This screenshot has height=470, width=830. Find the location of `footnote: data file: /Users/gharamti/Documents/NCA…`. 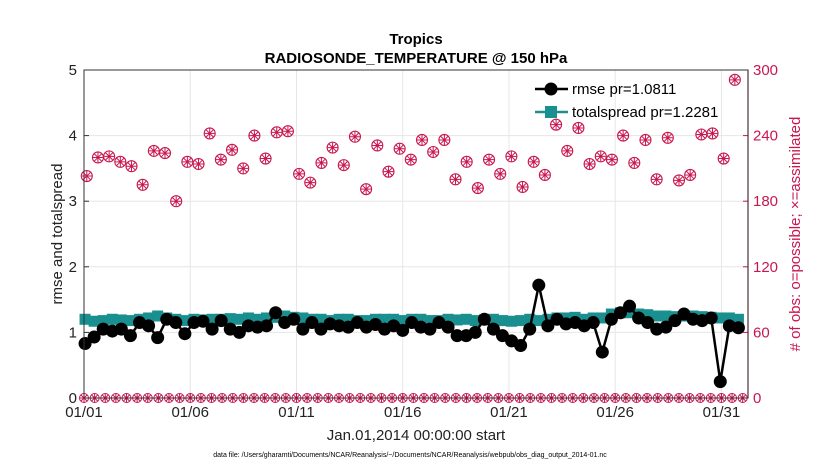

footnote: data file: /Users/gharamti/Documents/NCA… is located at coordinates (410, 455).